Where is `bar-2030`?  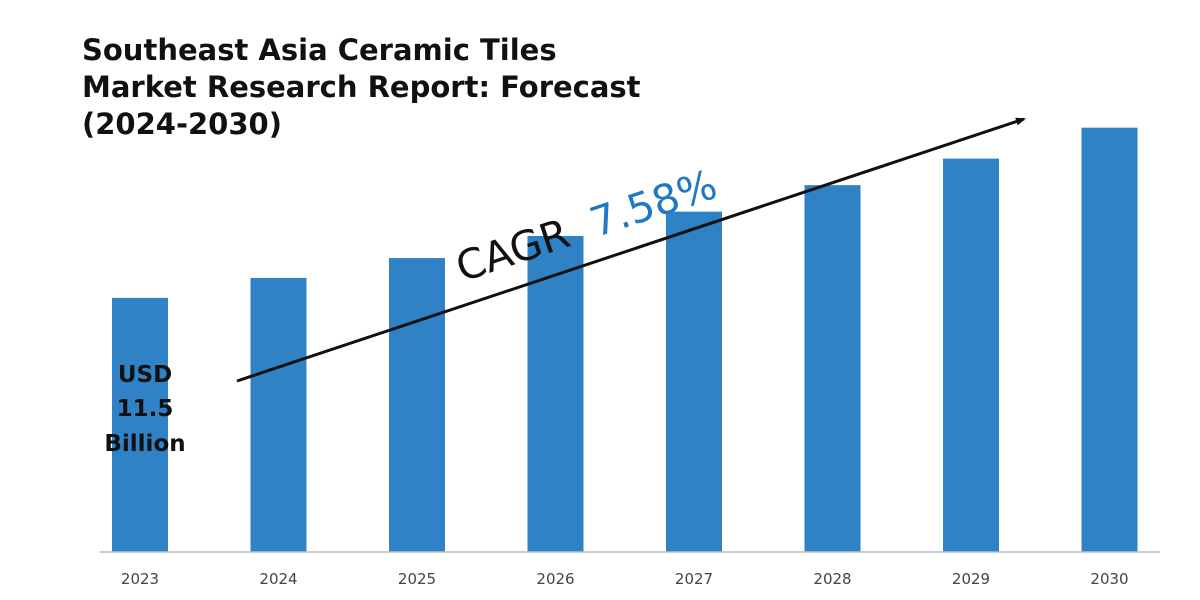
bar-2030 is located at coordinates (1109, 340).